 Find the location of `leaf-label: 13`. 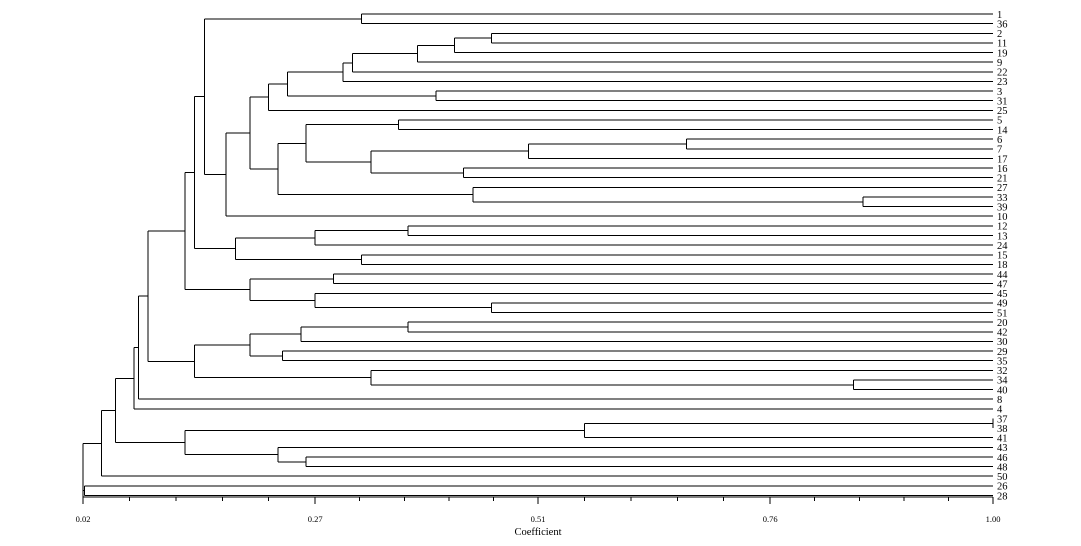

leaf-label: 13 is located at coordinates (1002, 236).